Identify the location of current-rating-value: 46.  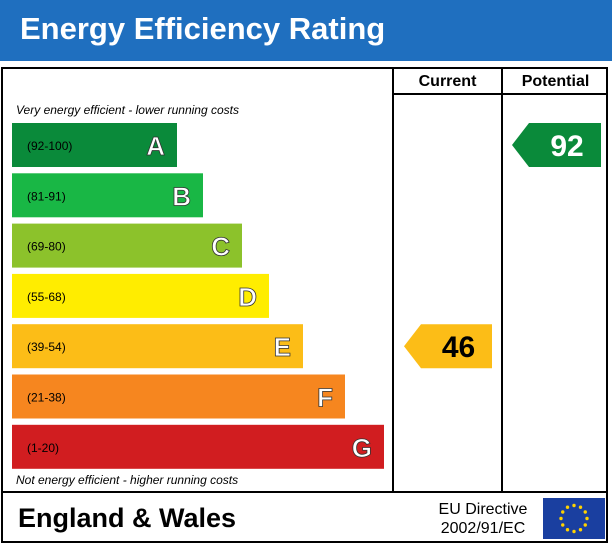
(458, 347).